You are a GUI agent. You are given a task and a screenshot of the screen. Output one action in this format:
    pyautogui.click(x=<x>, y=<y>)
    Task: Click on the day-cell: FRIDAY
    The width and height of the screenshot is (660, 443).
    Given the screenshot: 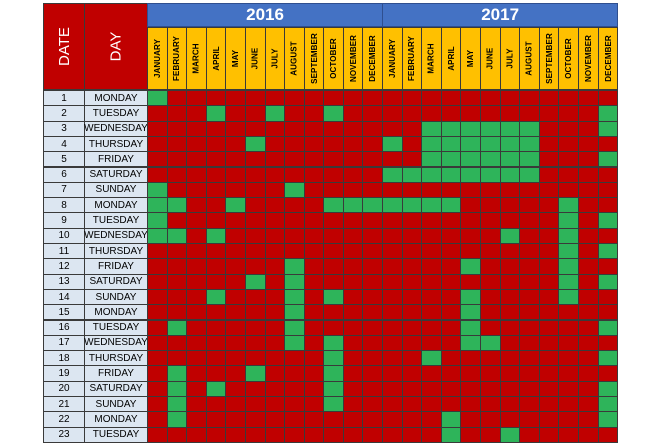 What is the action you would take?
    pyautogui.click(x=116, y=159)
    